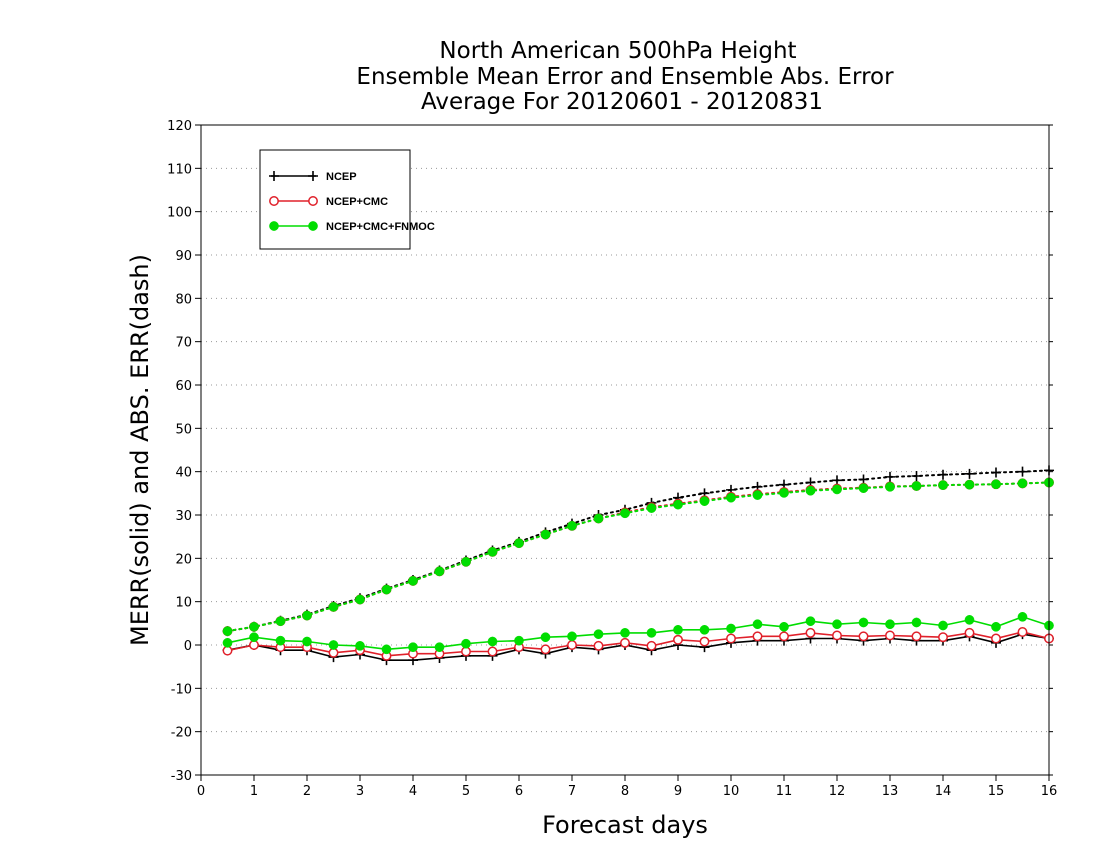  I want to click on x-tick-label: 7, so click(572, 791).